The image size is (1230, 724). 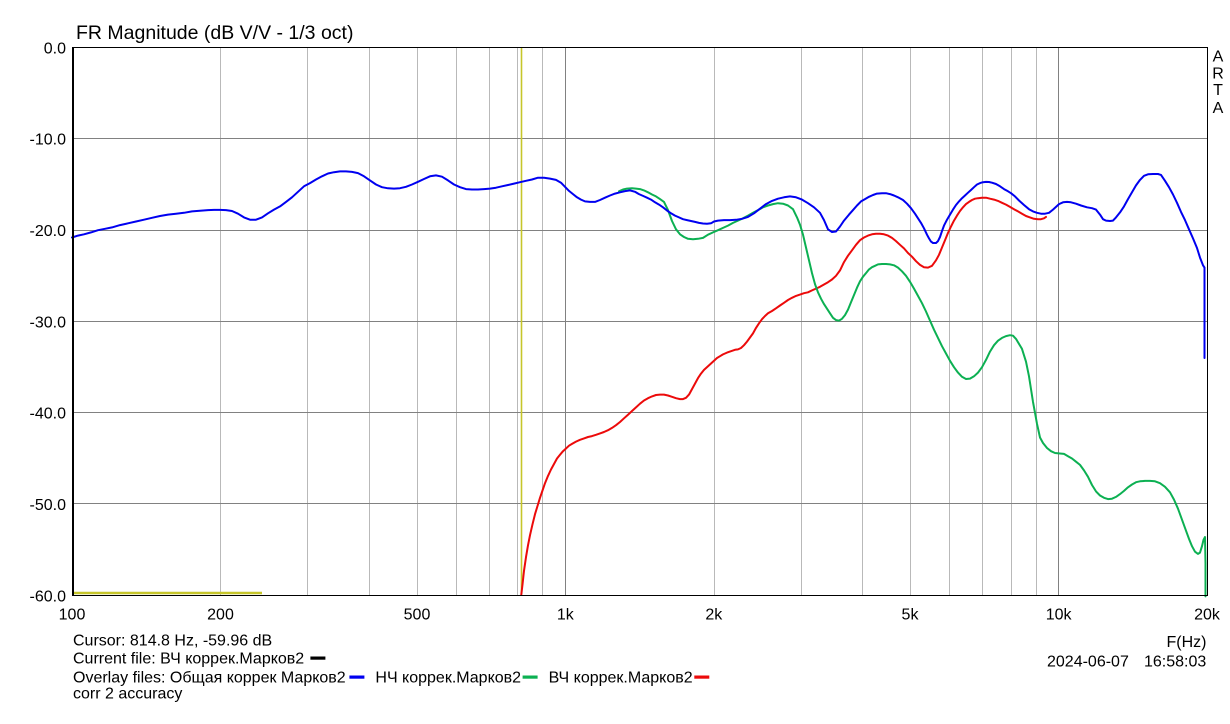 What do you see at coordinates (172, 640) in the screenshot?
I see `svg-text: Cursor: 814.8 Hz, -59.96 dB` at bounding box center [172, 640].